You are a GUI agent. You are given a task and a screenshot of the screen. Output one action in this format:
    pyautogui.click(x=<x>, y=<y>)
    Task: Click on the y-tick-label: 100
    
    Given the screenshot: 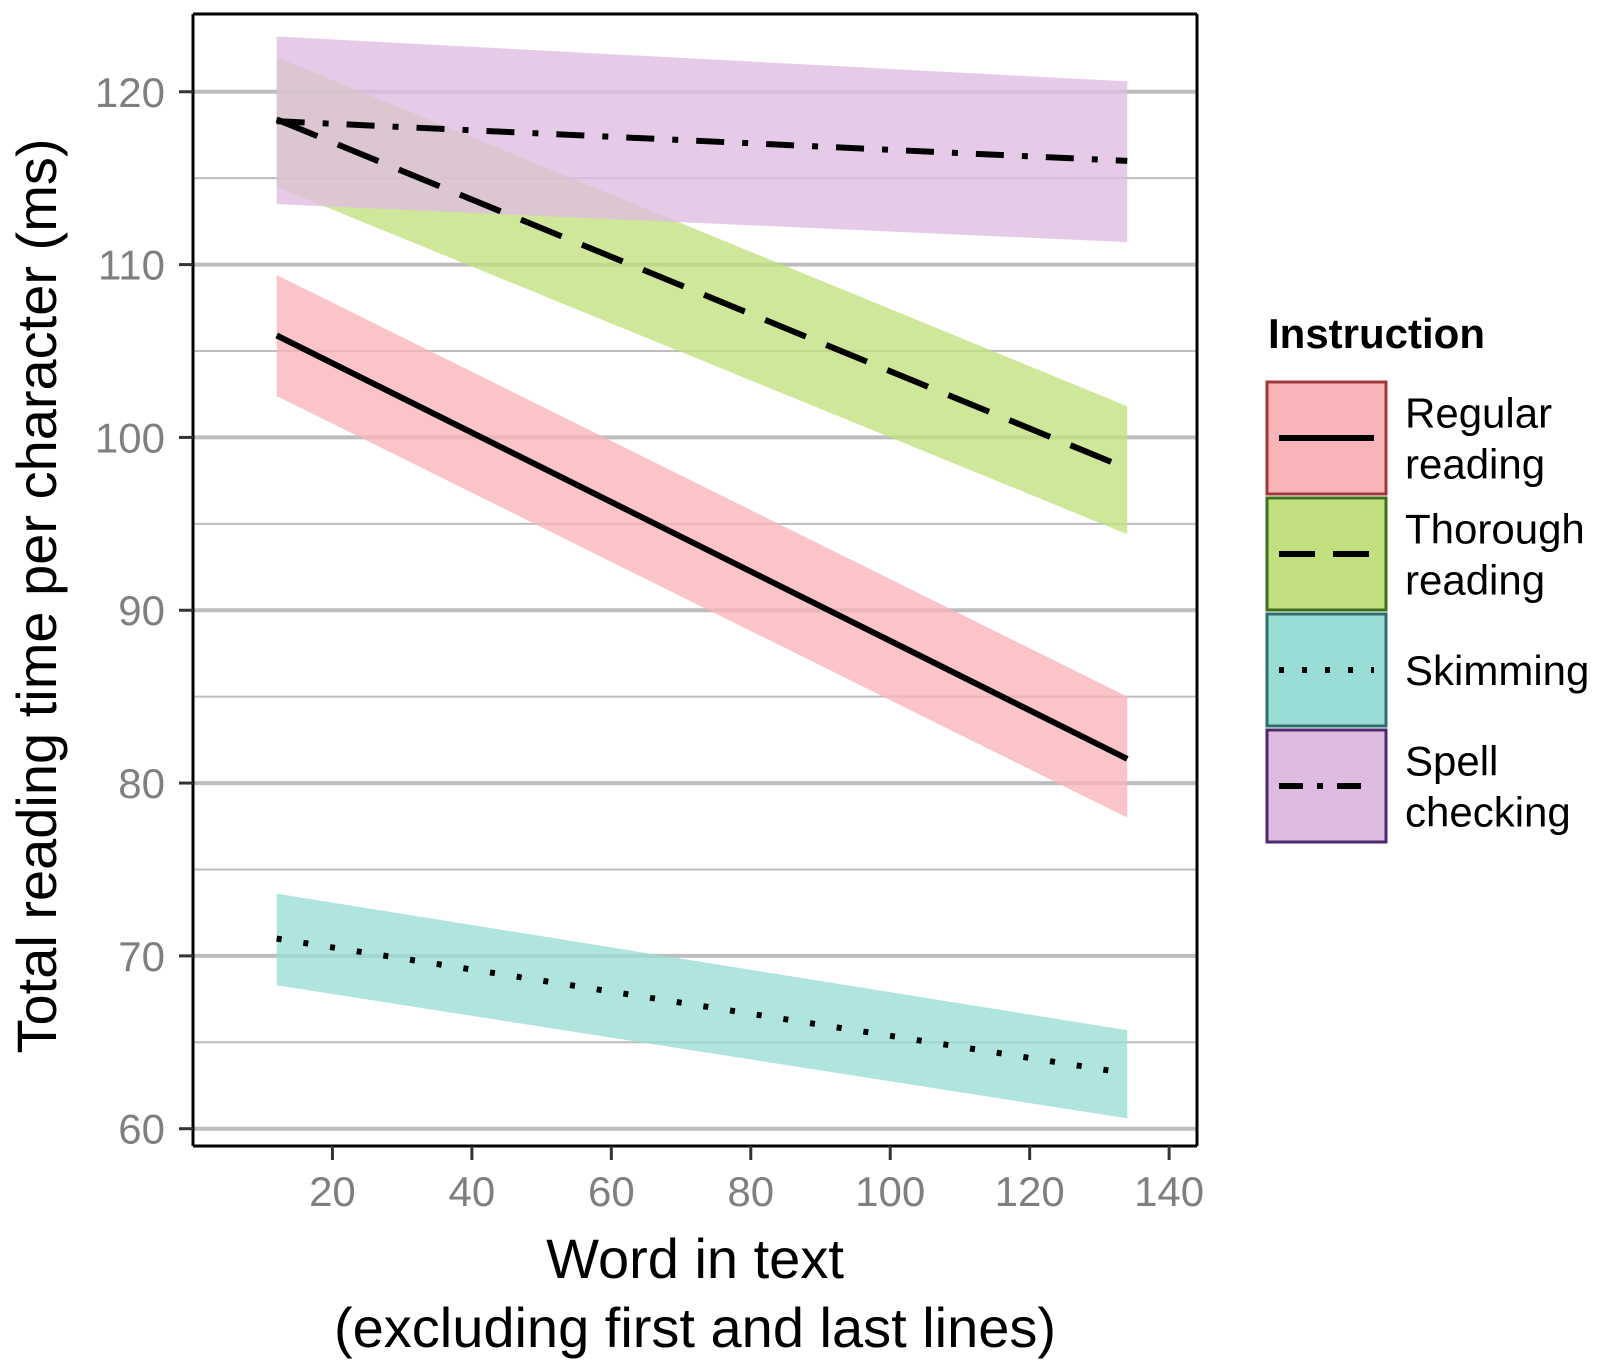 What is the action you would take?
    pyautogui.click(x=130, y=437)
    